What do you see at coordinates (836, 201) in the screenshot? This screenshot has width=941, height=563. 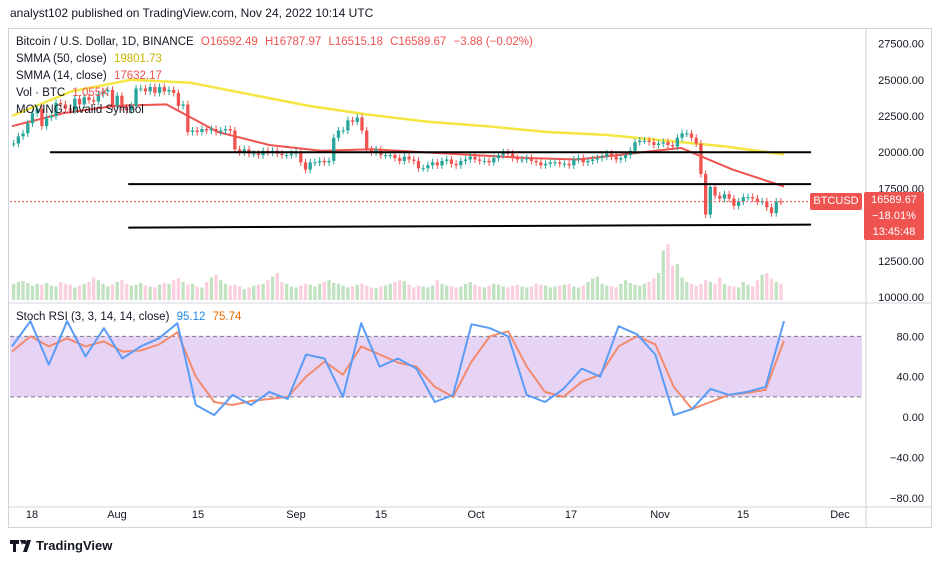 I see `ticker-tag: BTCUSD` at bounding box center [836, 201].